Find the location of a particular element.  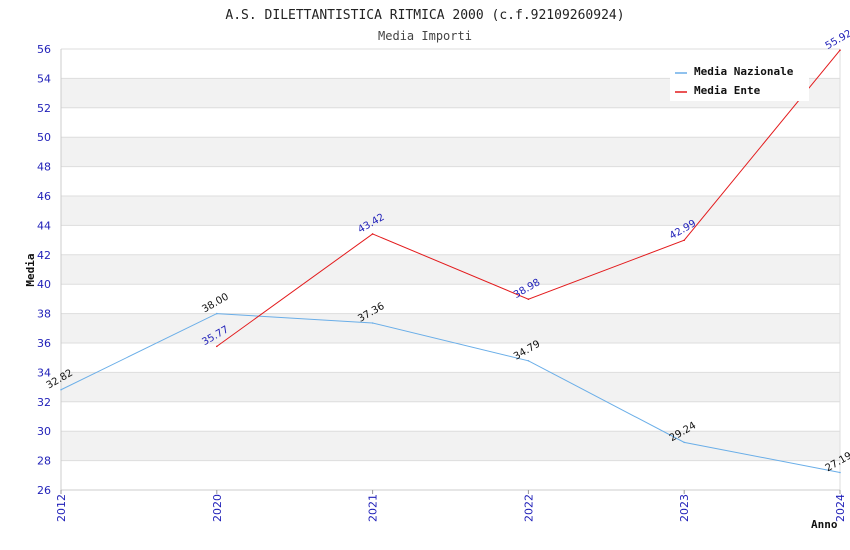

y-tick-label: 40 is located at coordinates (44, 284).